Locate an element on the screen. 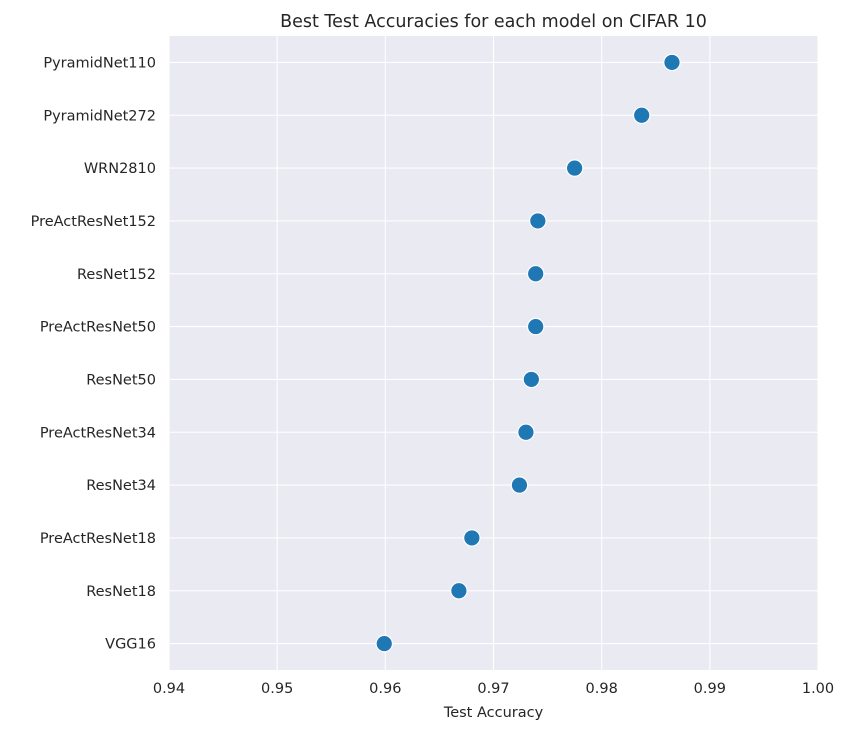  y-tick-label: PreActResNet18 is located at coordinates (98, 539).